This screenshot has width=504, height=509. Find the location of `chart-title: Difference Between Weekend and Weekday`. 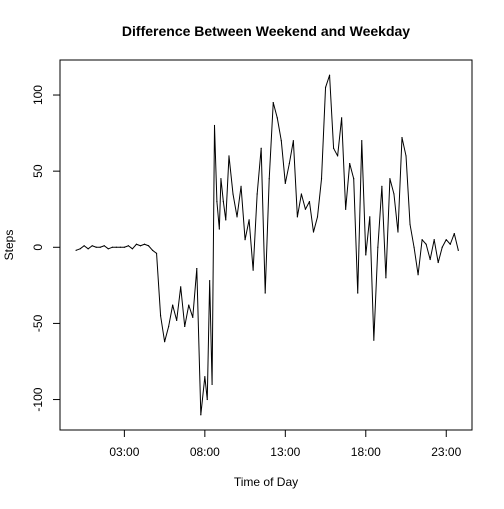

chart-title: Difference Between Weekend and Weekday is located at coordinates (266, 31).